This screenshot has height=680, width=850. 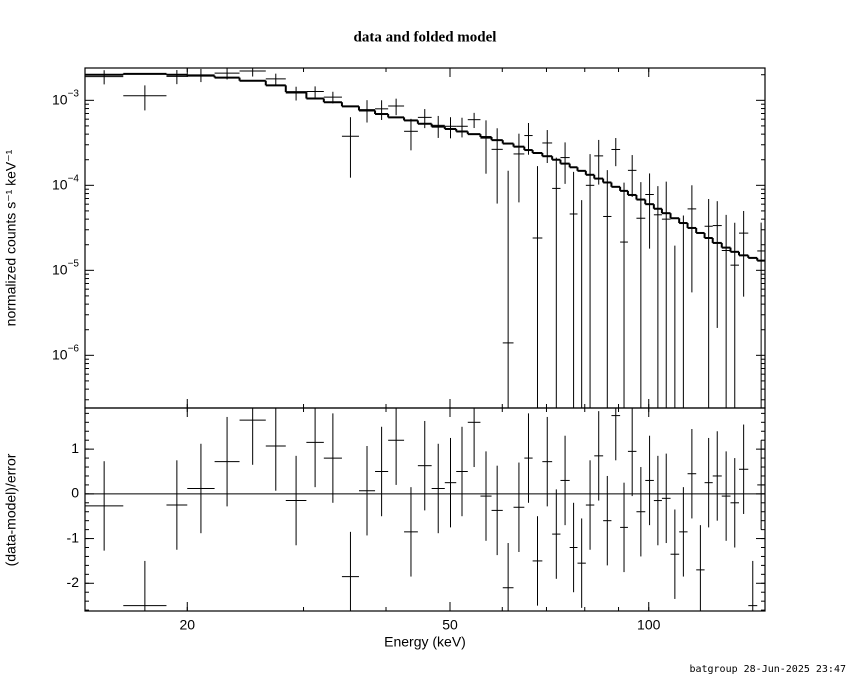 What do you see at coordinates (11, 237) in the screenshot?
I see `y-axis-label: normalized counts s⁻¹ keV⁻¹` at bounding box center [11, 237].